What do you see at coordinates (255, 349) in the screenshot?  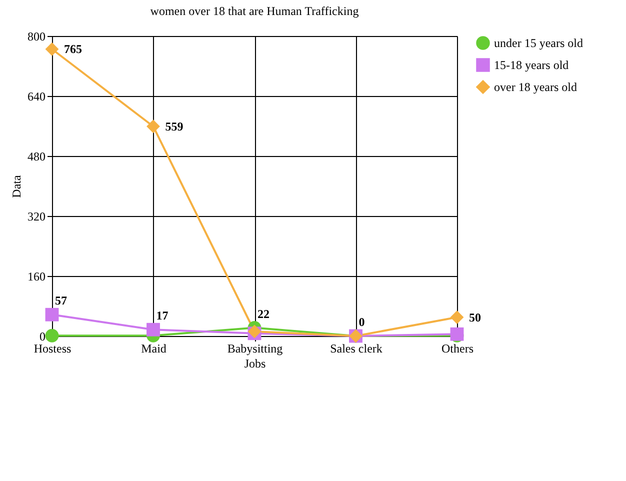 I see `x-tick-label: Babysitting` at bounding box center [255, 349].